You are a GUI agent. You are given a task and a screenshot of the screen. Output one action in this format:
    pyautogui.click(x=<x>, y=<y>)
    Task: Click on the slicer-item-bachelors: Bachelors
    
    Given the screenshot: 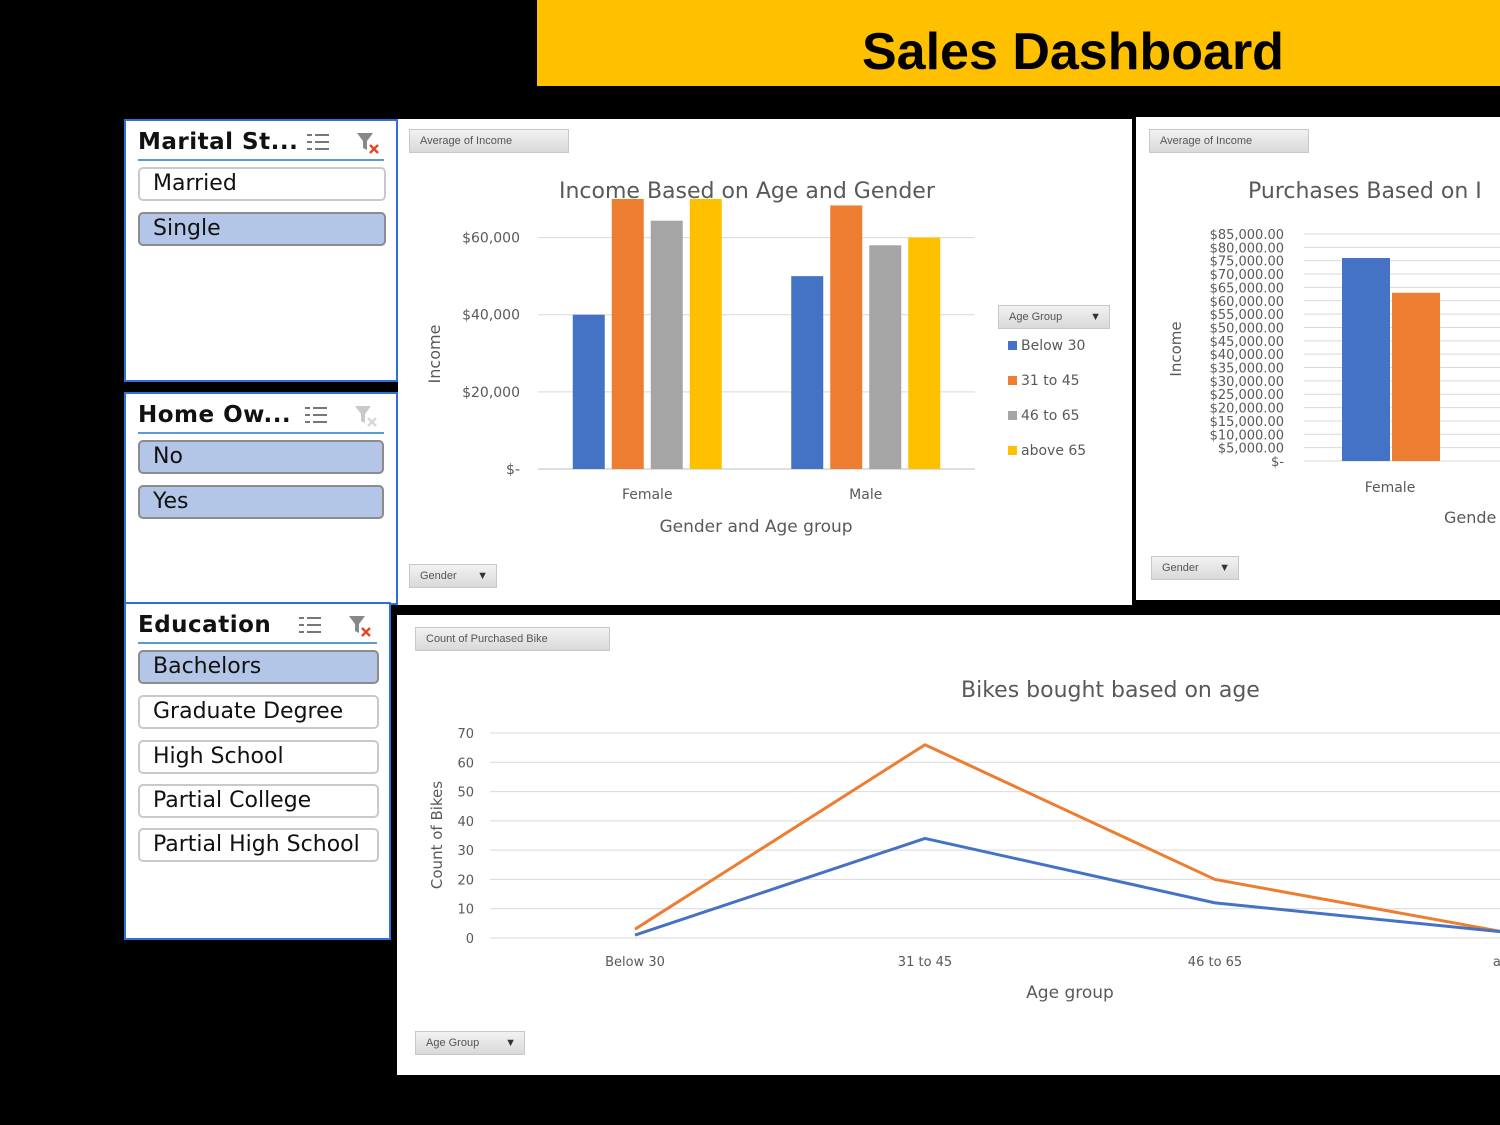 What is the action you would take?
    pyautogui.click(x=258, y=667)
    